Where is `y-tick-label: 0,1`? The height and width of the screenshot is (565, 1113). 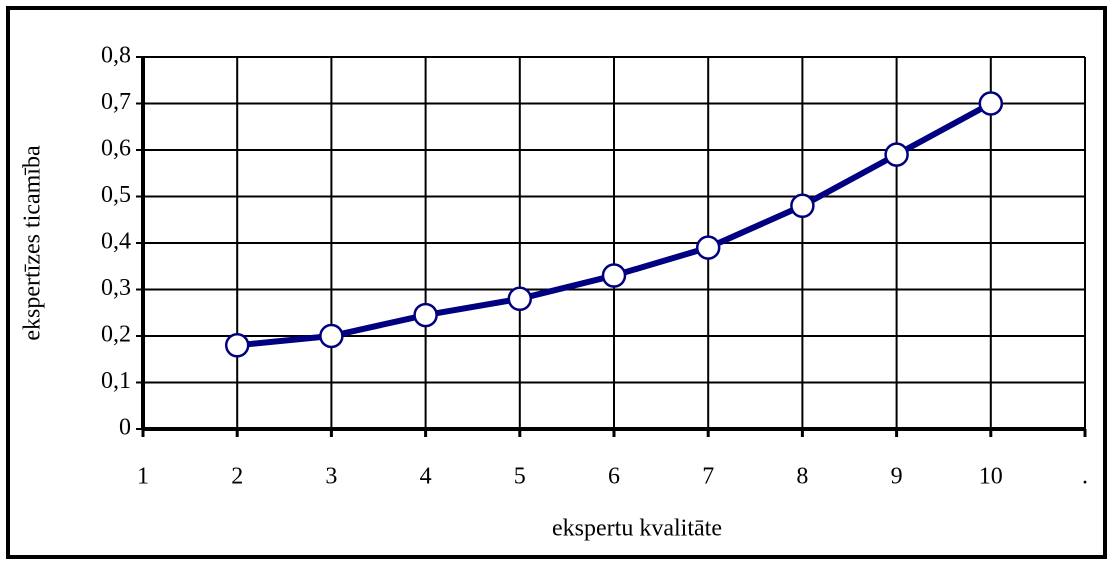 y-tick-label: 0,1 is located at coordinates (116, 381).